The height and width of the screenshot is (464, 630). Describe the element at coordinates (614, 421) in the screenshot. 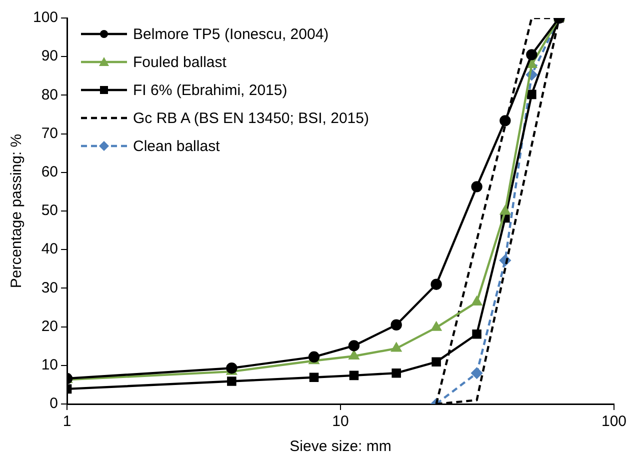

I see `x-tick-label: 100` at that location.